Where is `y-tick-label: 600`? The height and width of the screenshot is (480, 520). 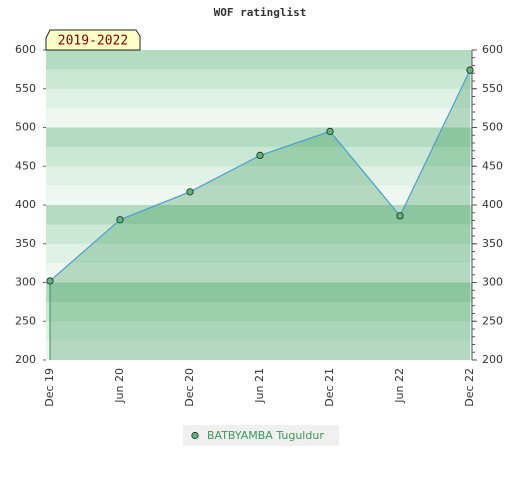 y-tick-label: 600 is located at coordinates (25, 49).